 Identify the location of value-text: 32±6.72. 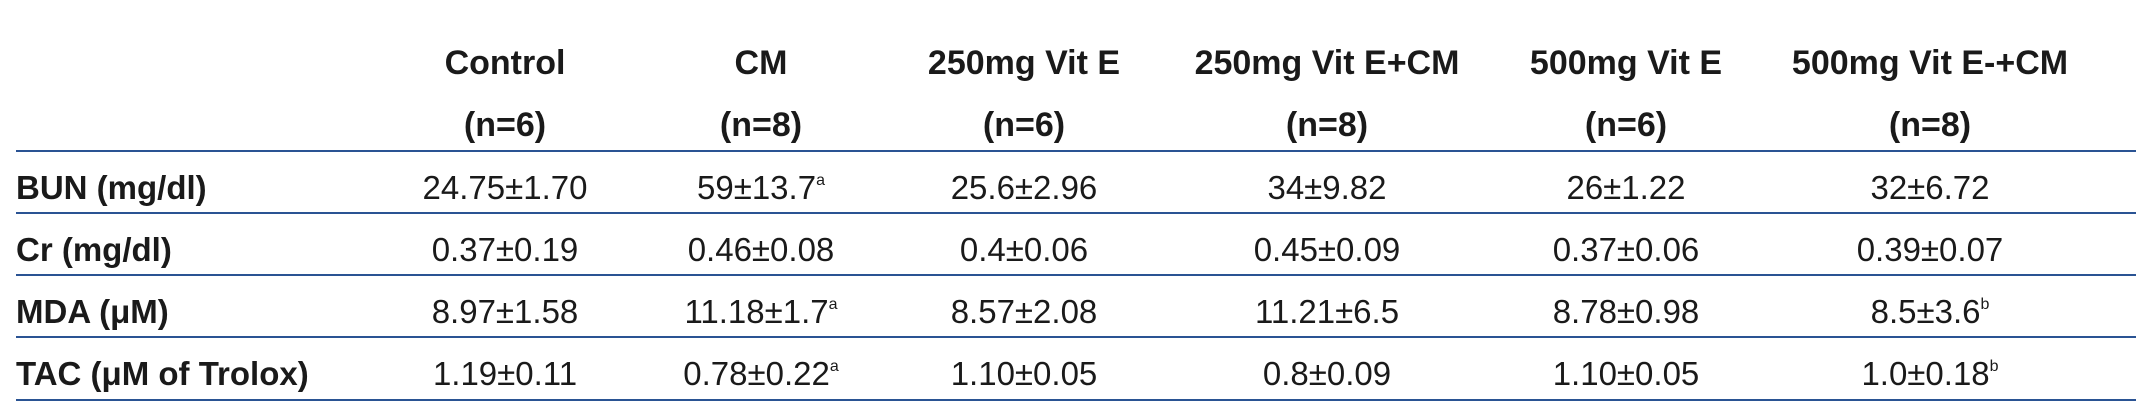
(1930, 187).